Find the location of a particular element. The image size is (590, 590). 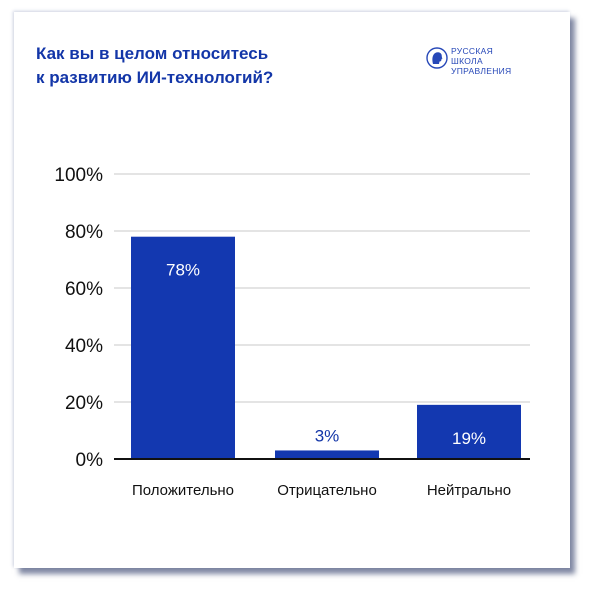

data-label-3: 19% is located at coordinates (469, 438).